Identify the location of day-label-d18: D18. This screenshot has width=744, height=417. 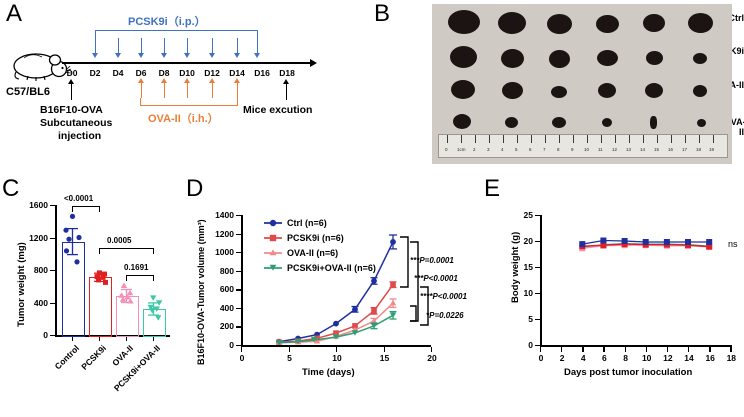
(287, 73).